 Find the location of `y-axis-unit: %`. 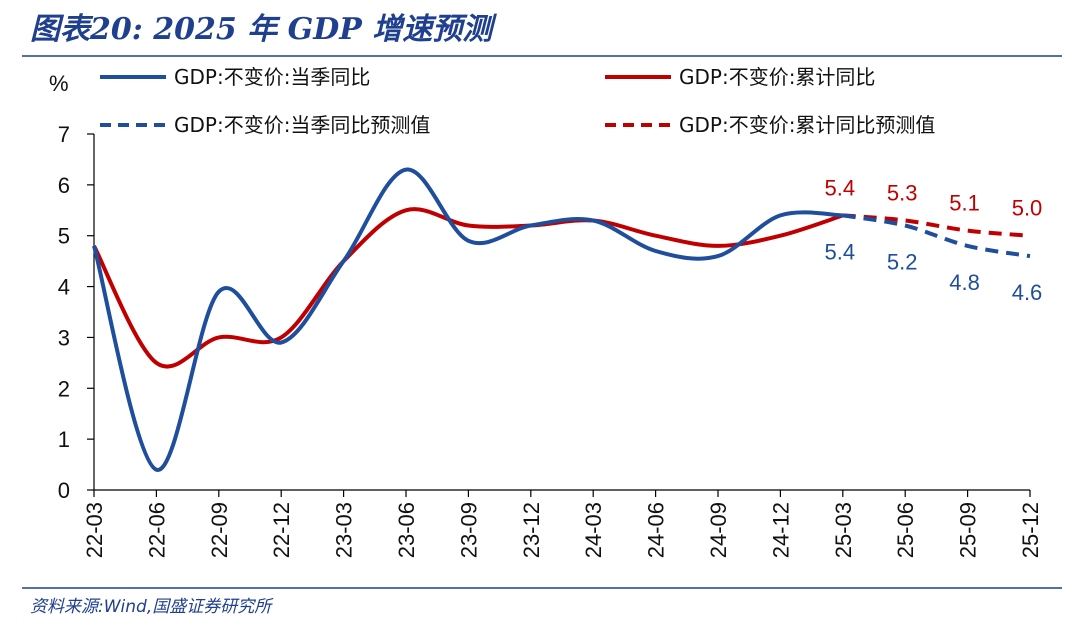

y-axis-unit: % is located at coordinates (59, 83).